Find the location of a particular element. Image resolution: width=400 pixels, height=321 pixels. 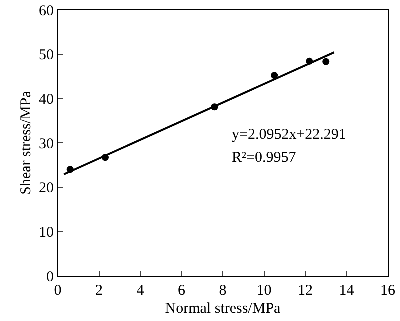

y-tick-label: 20 is located at coordinates (46, 188).